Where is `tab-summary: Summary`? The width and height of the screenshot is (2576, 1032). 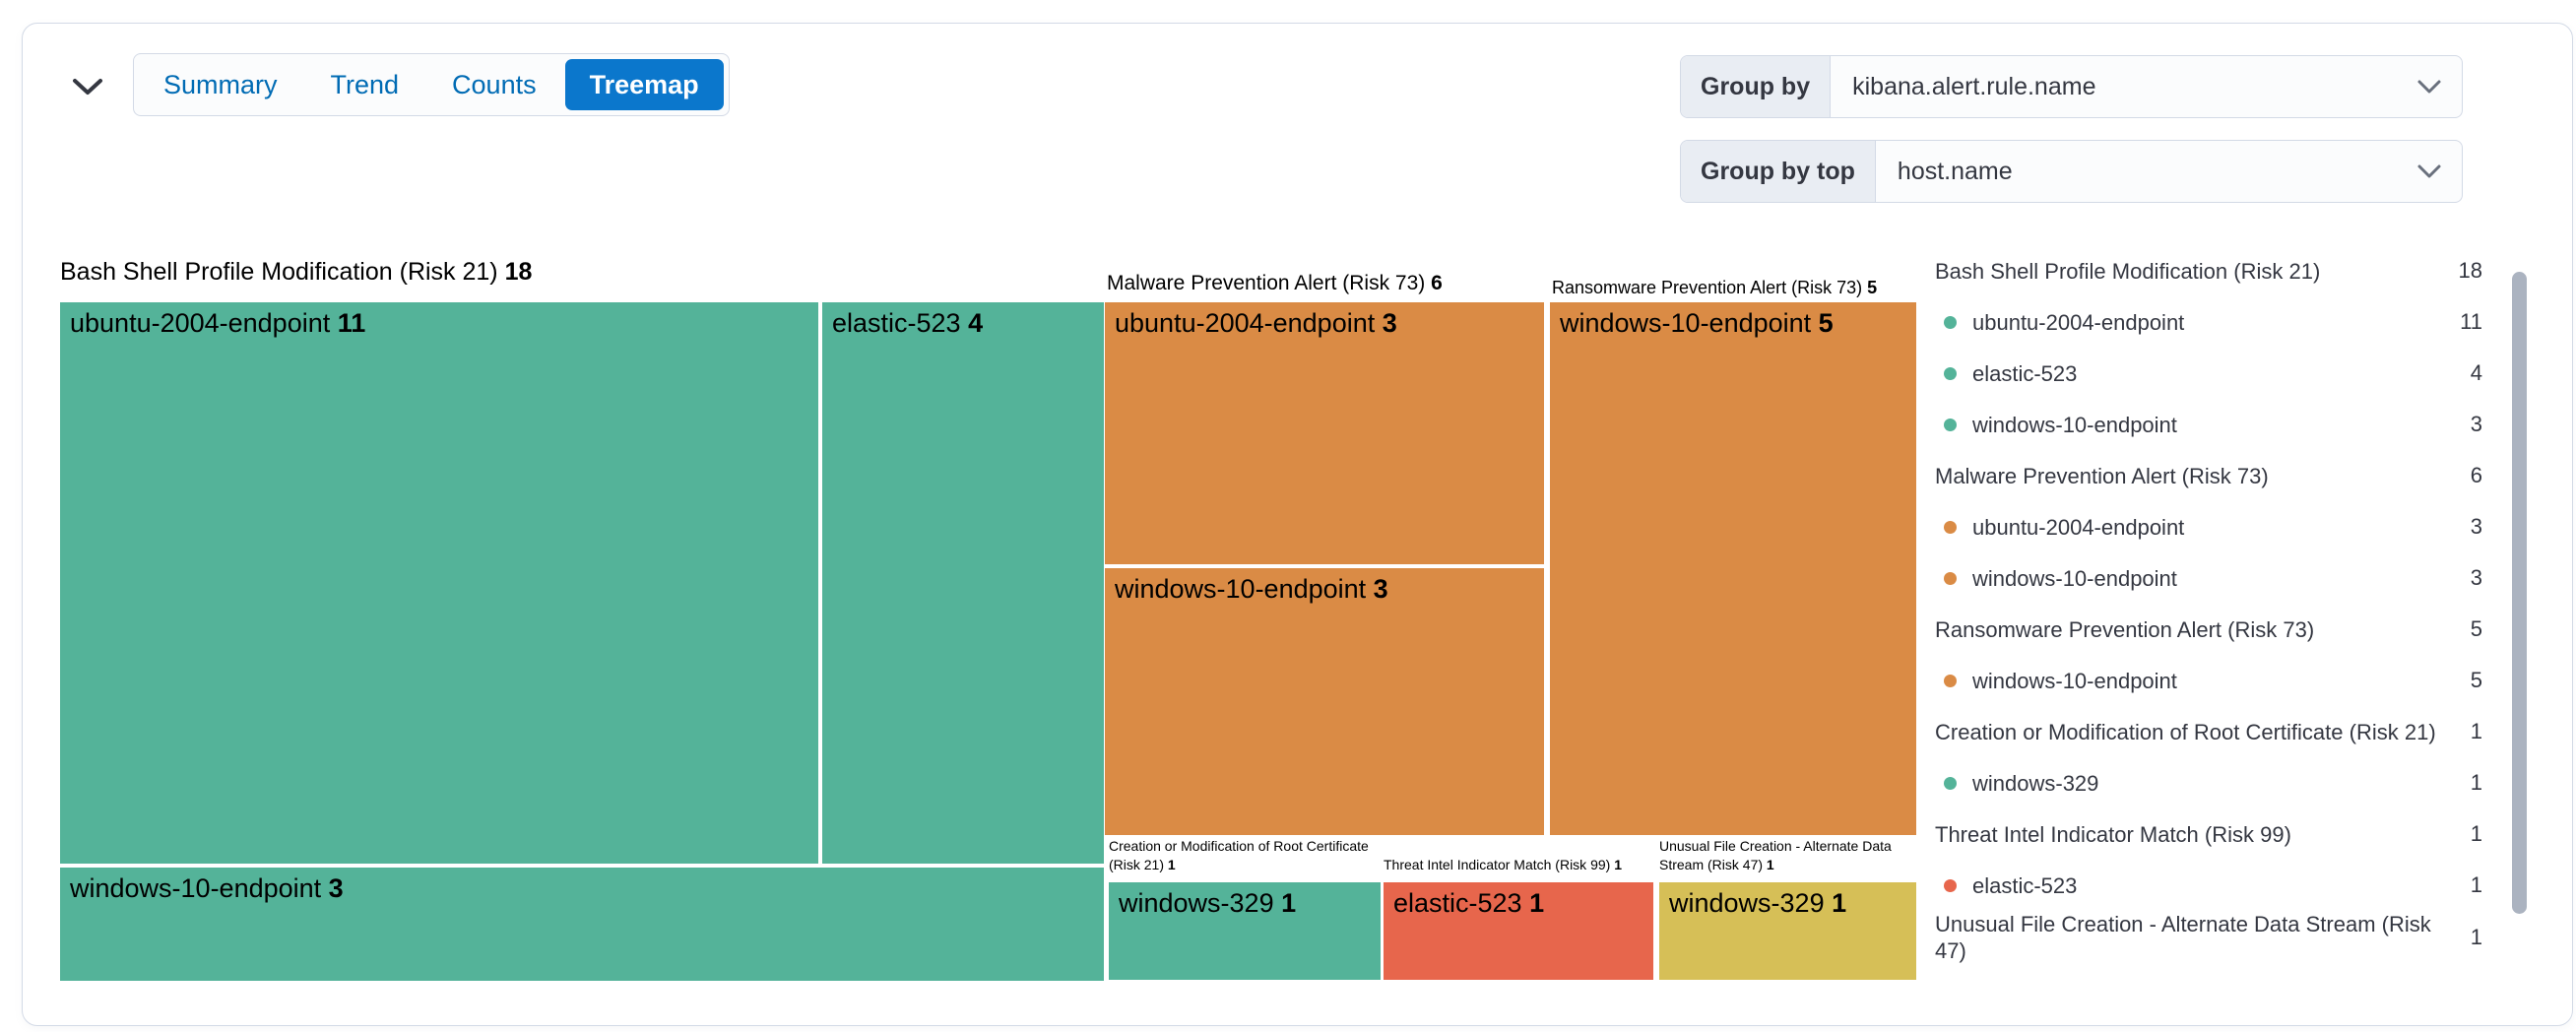
tab-summary: Summary is located at coordinates (220, 84).